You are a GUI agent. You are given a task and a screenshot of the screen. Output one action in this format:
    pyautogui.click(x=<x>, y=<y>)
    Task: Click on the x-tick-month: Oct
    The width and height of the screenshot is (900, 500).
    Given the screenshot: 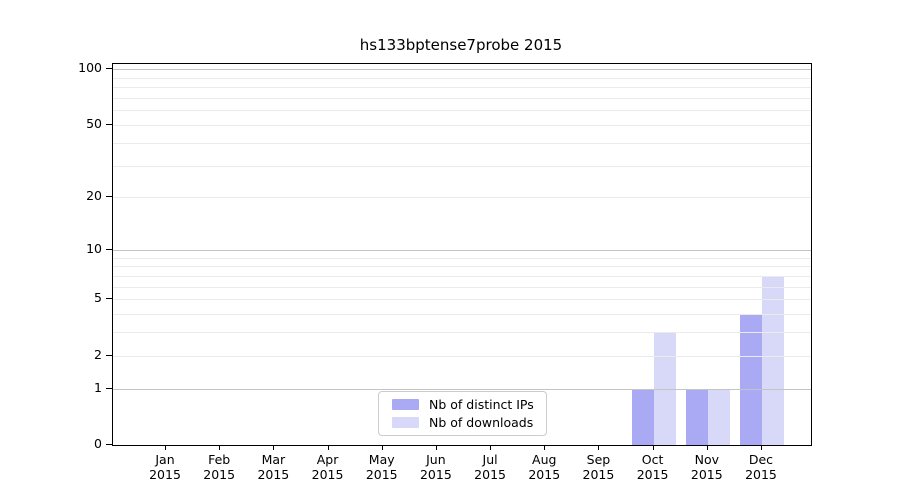 What is the action you would take?
    pyautogui.click(x=652, y=459)
    